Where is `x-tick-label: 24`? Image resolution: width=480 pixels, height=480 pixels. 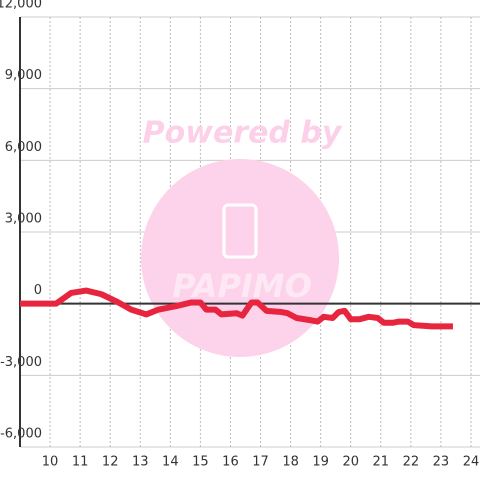
x-tick-label: 24 is located at coordinates (471, 462).